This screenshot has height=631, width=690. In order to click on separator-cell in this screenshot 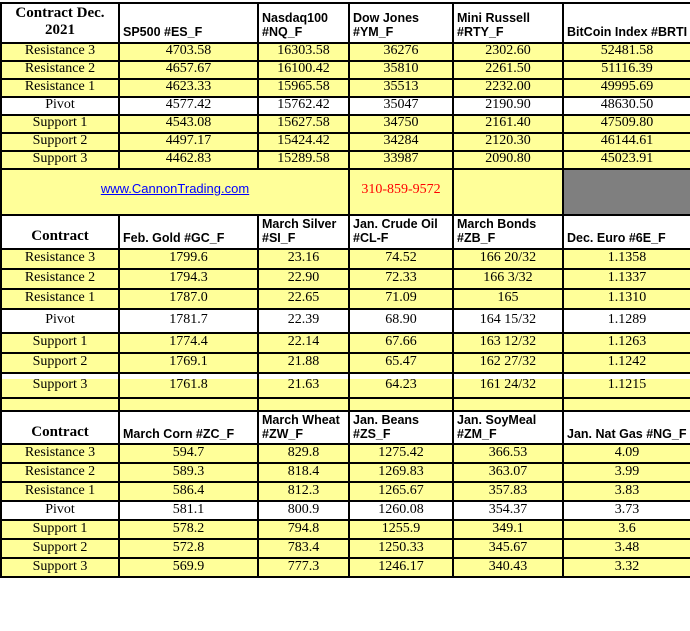, I will do `click(508, 404)`.